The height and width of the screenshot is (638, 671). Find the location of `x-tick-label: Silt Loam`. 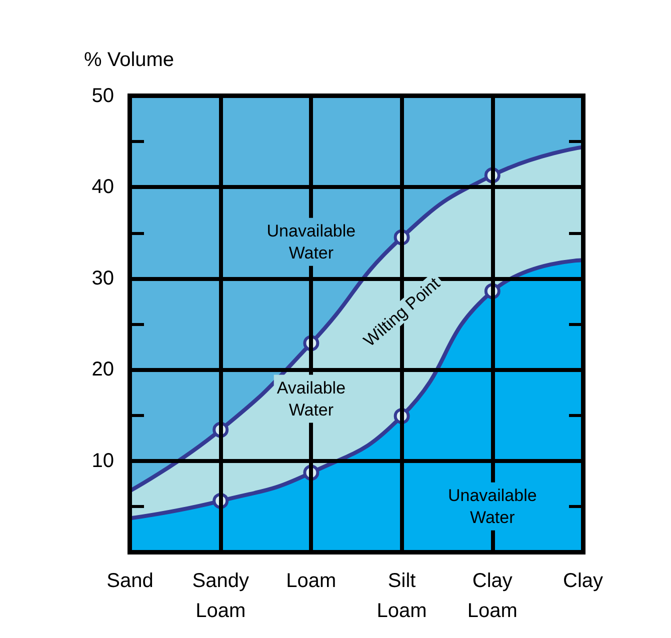

x-tick-label: Silt Loam is located at coordinates (401, 596).